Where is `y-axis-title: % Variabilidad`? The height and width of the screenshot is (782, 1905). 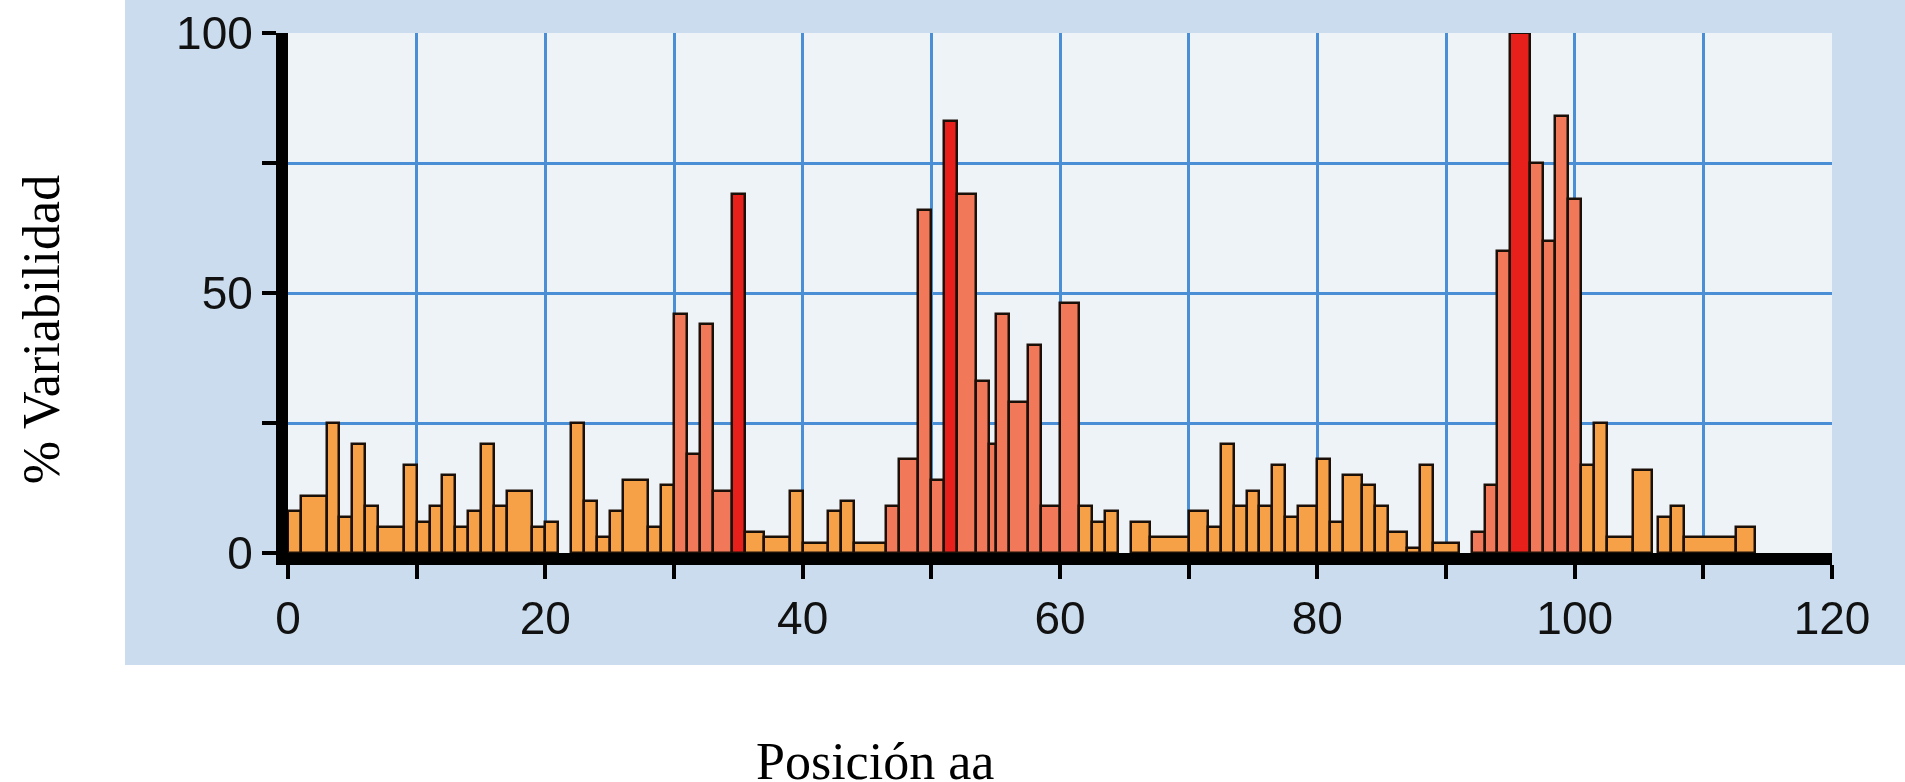
y-axis-title: % Variabilidad is located at coordinates (41, 329).